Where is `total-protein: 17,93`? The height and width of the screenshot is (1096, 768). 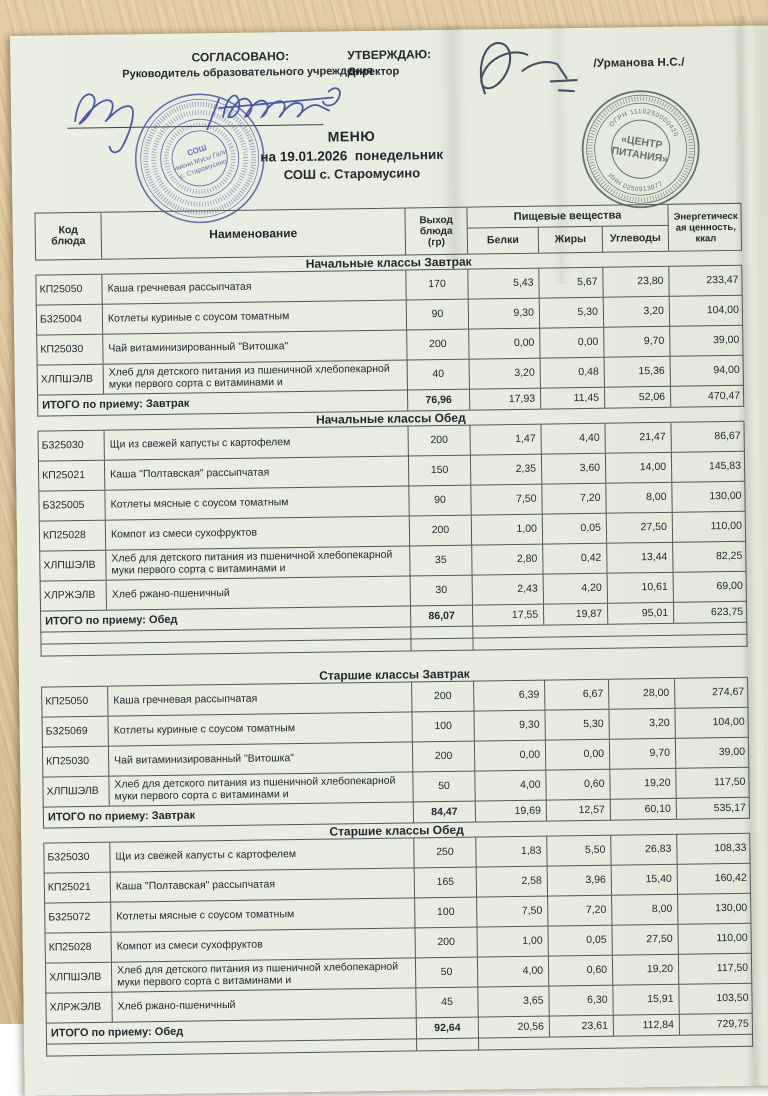
total-protein: 17,93 is located at coordinates (505, 399).